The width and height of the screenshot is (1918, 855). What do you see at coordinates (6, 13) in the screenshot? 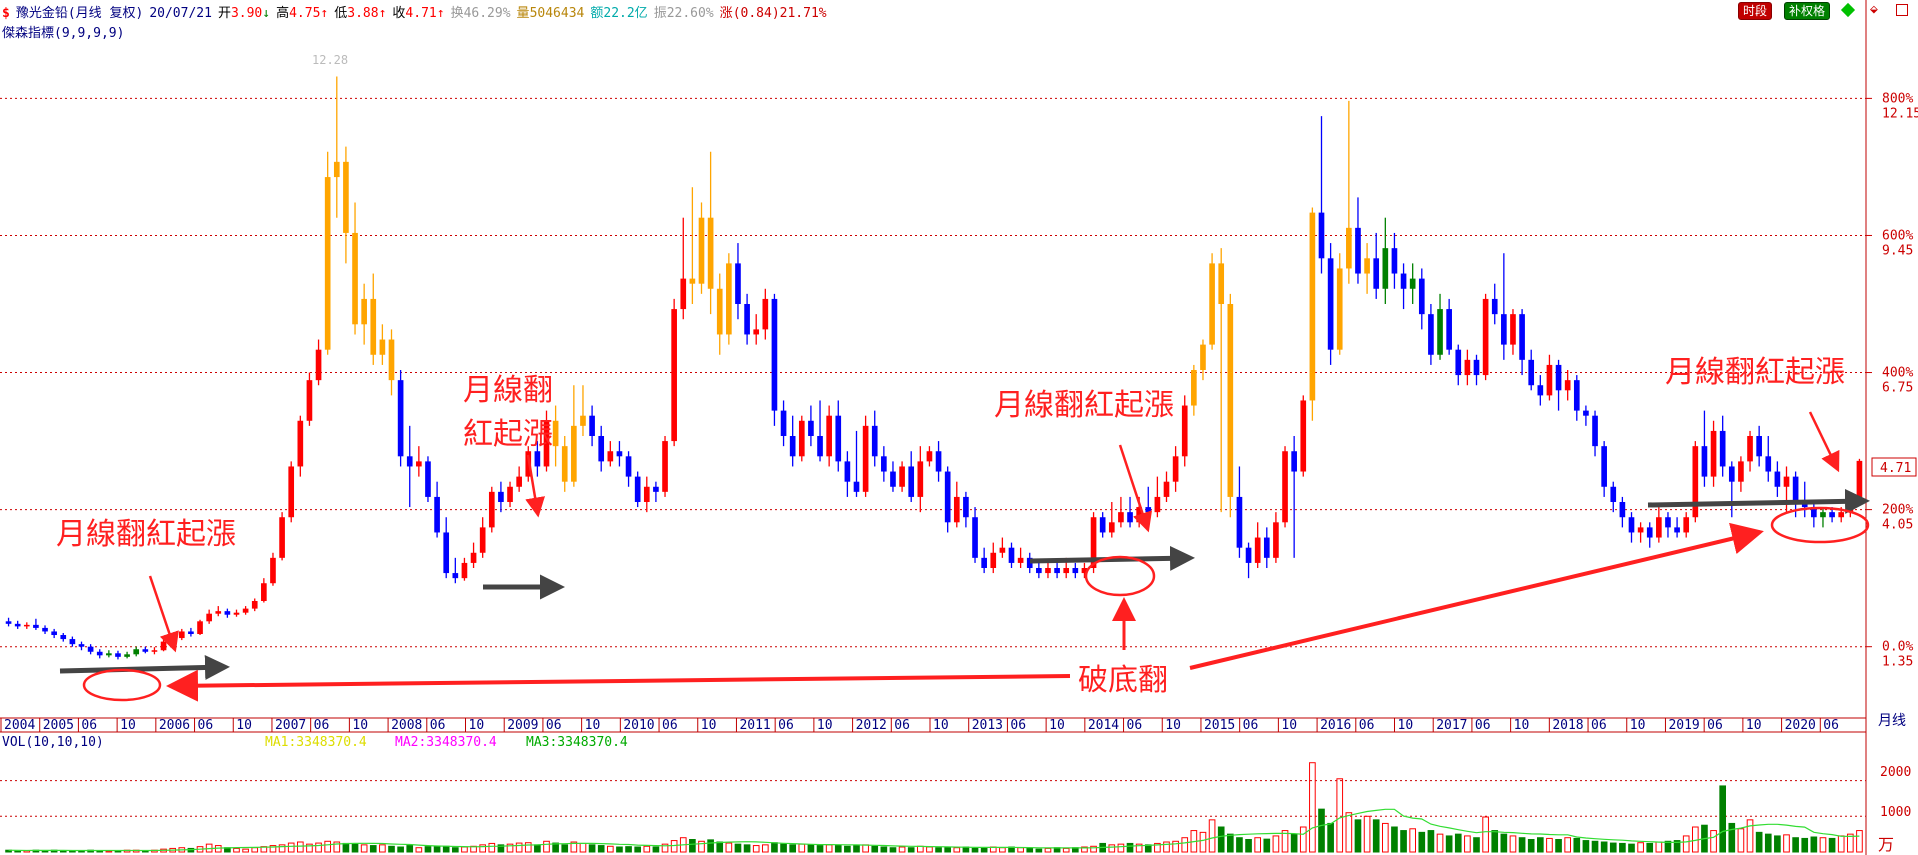
I see `stock-icon: $` at bounding box center [6, 13].